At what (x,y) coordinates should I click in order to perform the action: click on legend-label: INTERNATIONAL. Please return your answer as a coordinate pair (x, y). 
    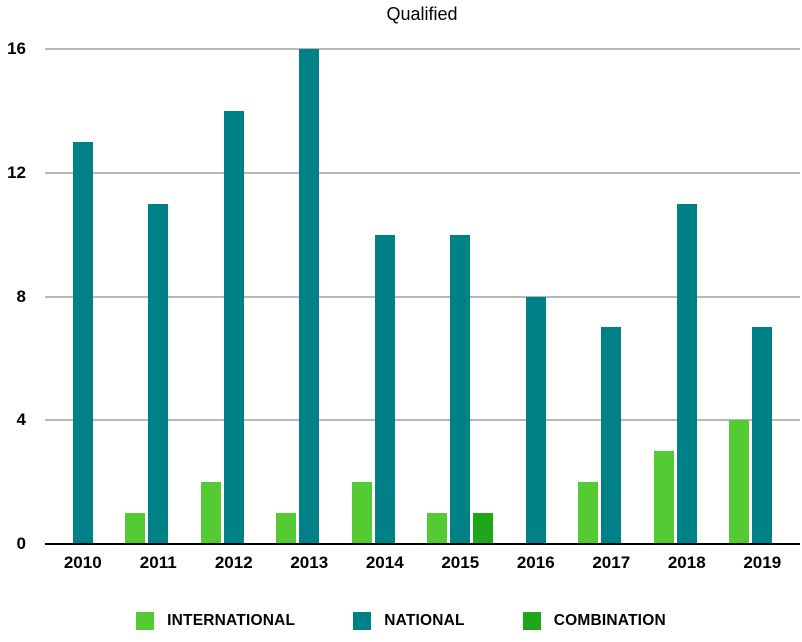
    Looking at the image, I should click on (231, 620).